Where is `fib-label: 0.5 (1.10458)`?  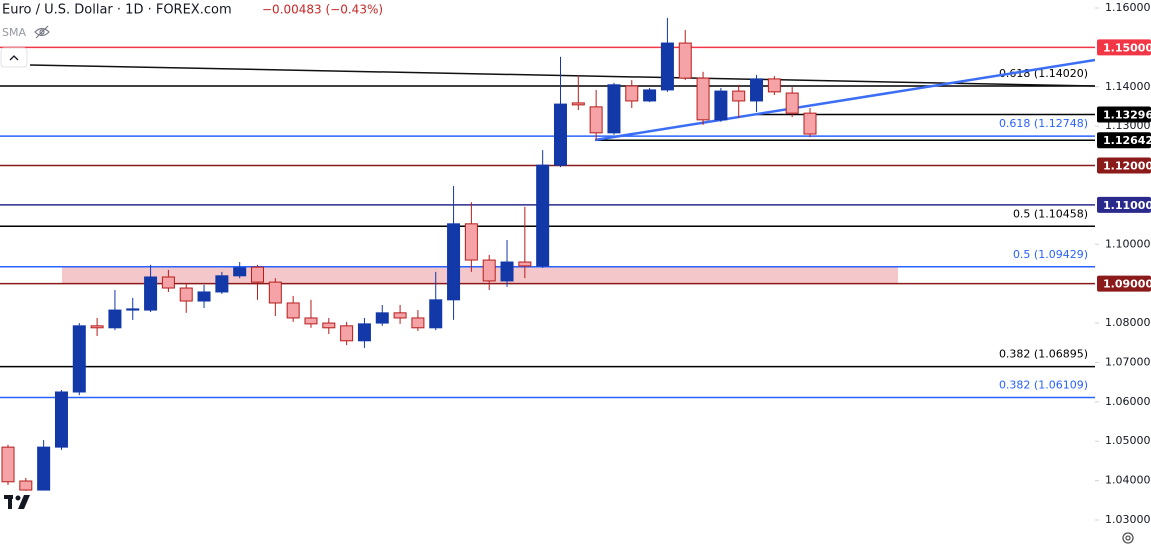 fib-label: 0.5 (1.10458) is located at coordinates (1050, 213).